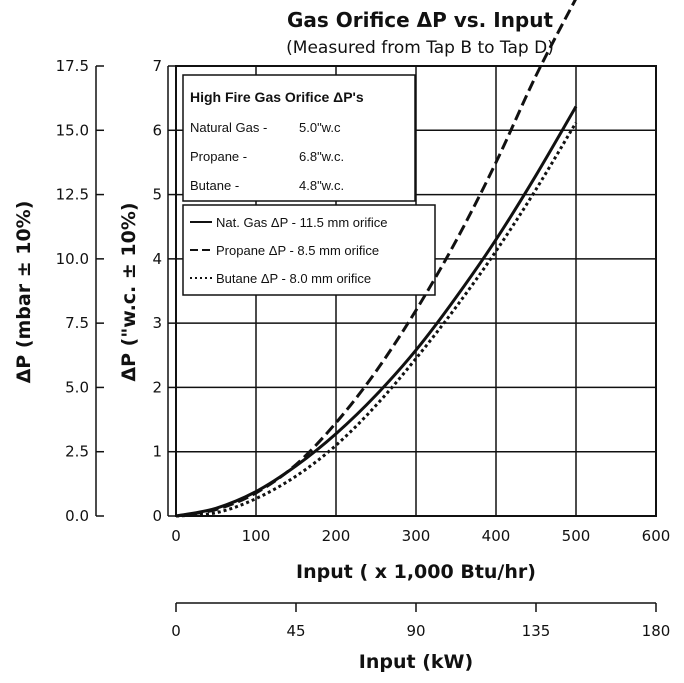 Image resolution: width=684 pixels, height=683 pixels. What do you see at coordinates (77, 452) in the screenshot?
I see `y2-tick-label-1: 2.5` at bounding box center [77, 452].